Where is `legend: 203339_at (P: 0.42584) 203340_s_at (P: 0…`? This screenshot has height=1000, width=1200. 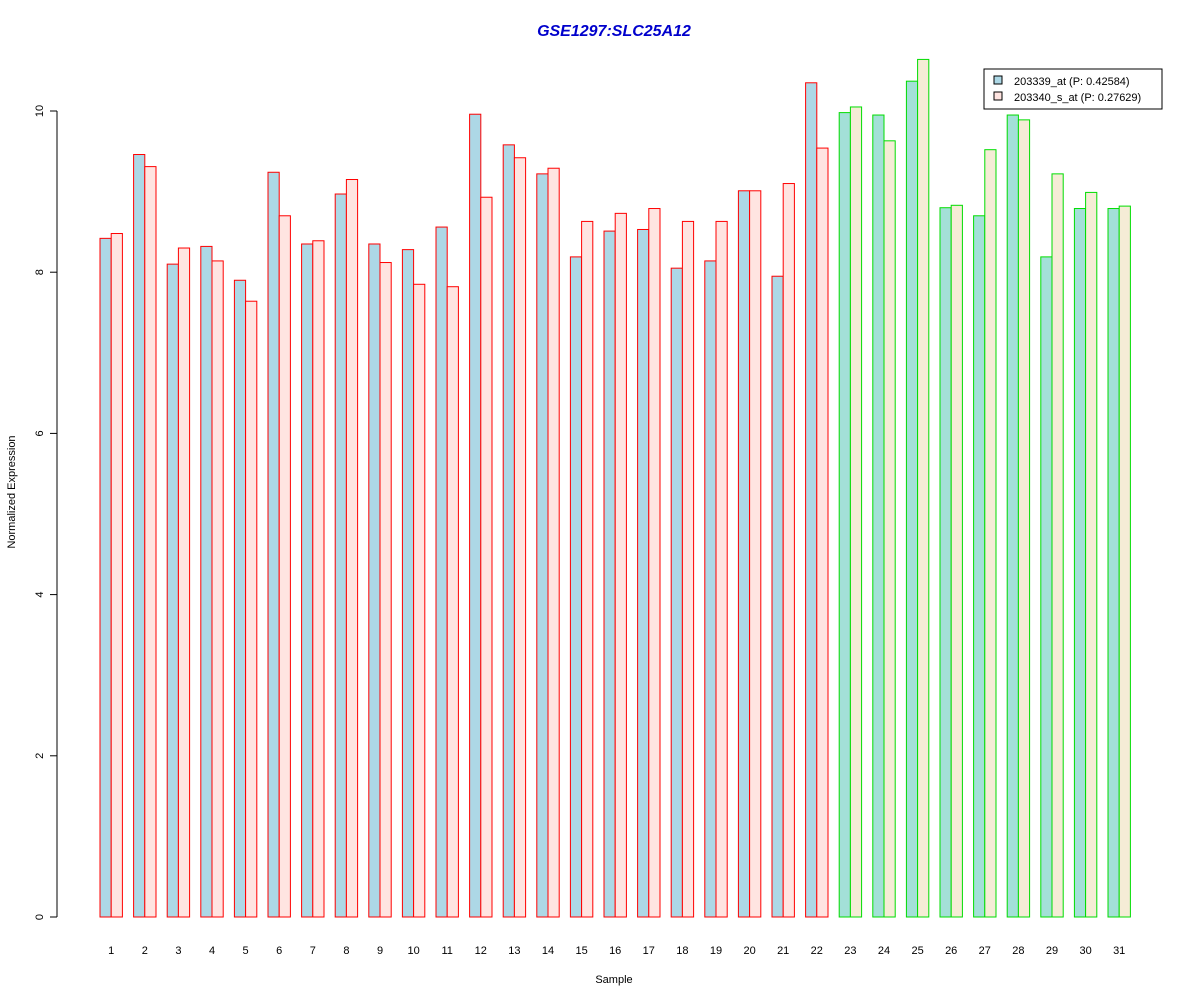 legend: 203339_at (P: 0.42584) 203340_s_at (P: 0… is located at coordinates (1073, 89).